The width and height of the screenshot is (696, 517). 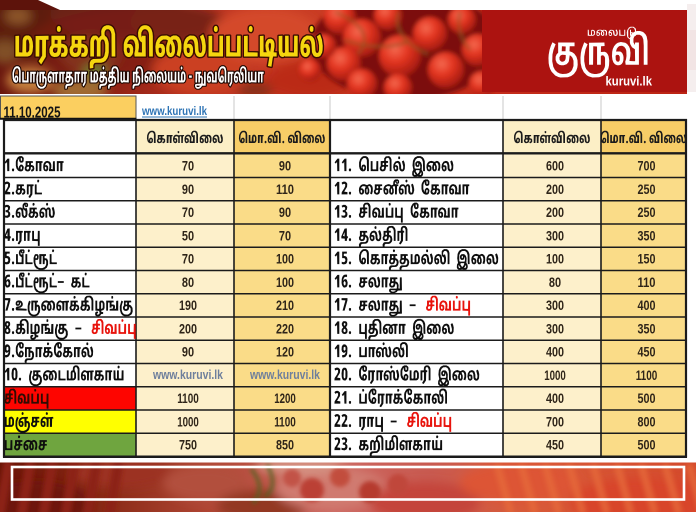 What do you see at coordinates (647, 259) in the screenshot?
I see `svg-text: 150` at bounding box center [647, 259].